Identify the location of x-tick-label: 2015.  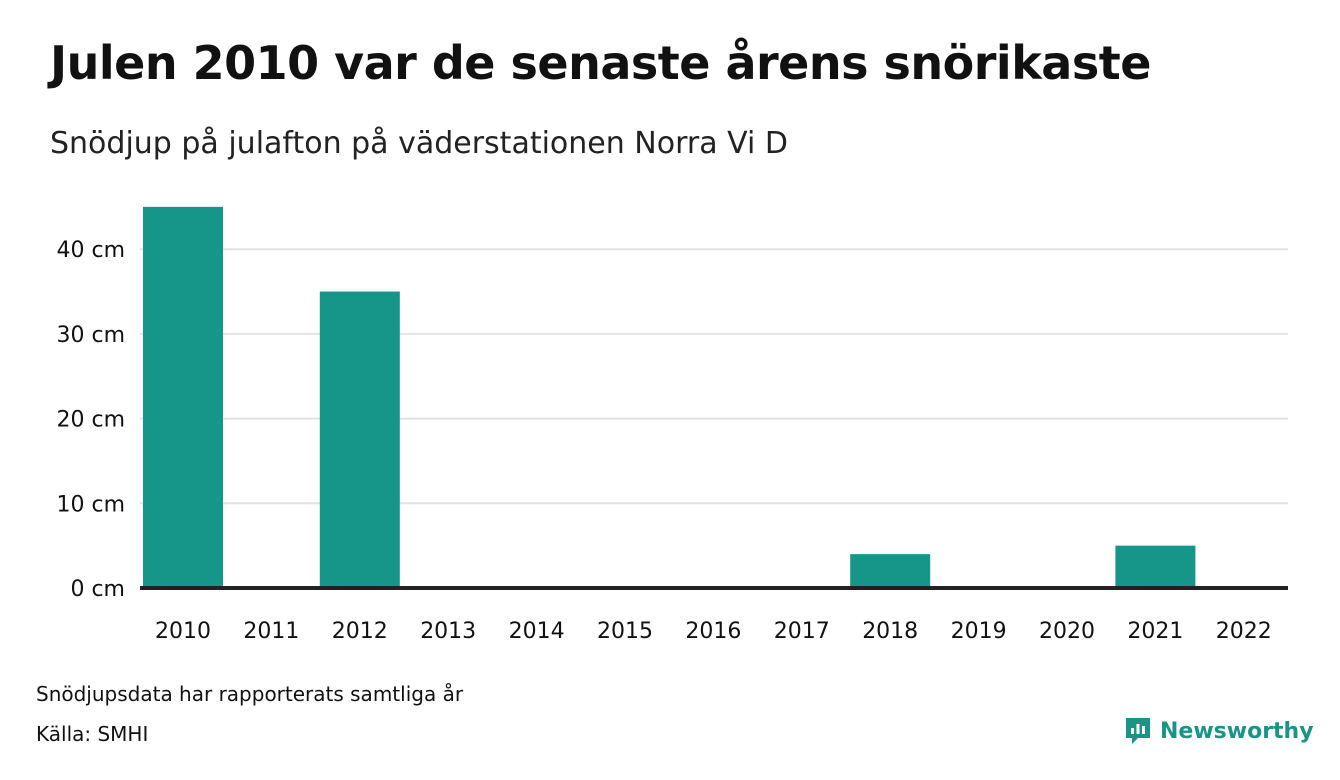
(625, 631).